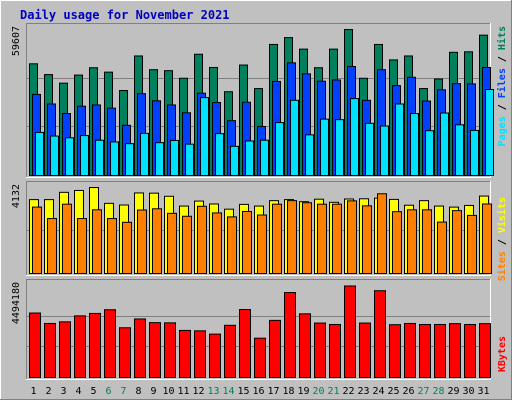  I want to click on x-tick-label-day-1: 1, so click(33, 391).